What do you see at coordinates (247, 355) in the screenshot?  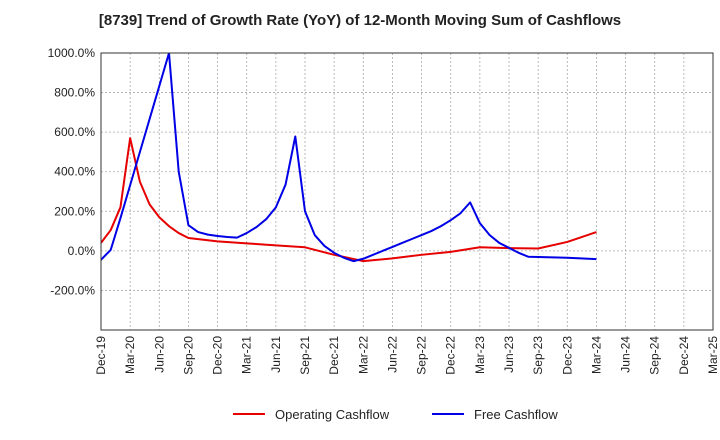 I see `x-tick-label: Mar-21` at bounding box center [247, 355].